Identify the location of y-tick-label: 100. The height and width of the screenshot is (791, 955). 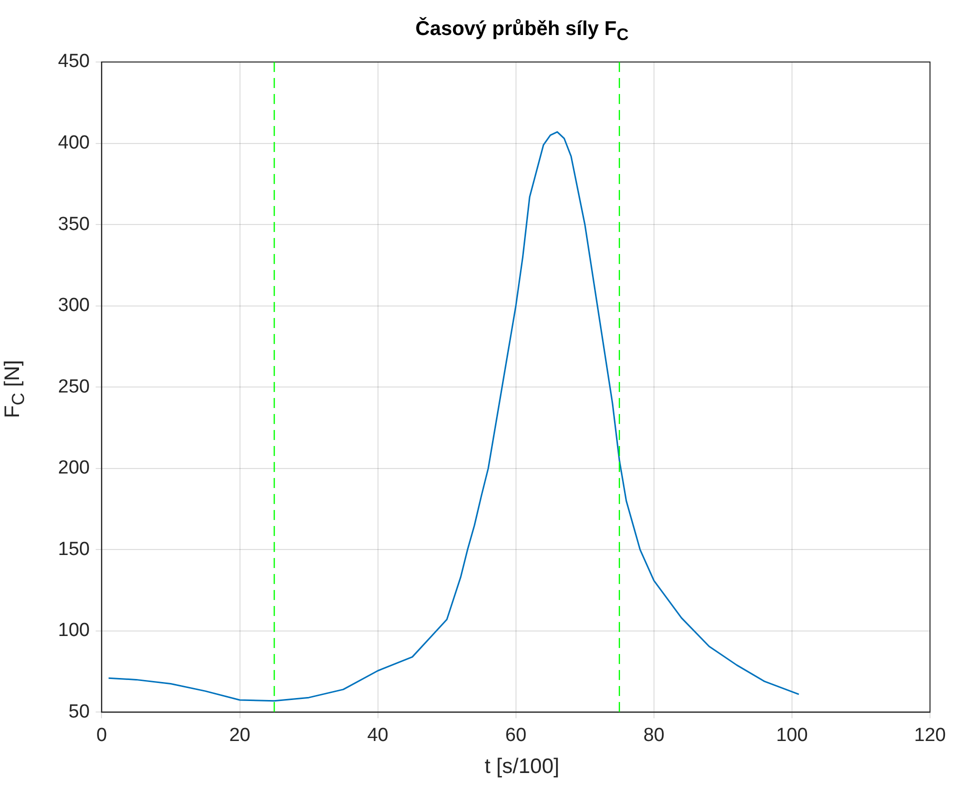
(74, 631).